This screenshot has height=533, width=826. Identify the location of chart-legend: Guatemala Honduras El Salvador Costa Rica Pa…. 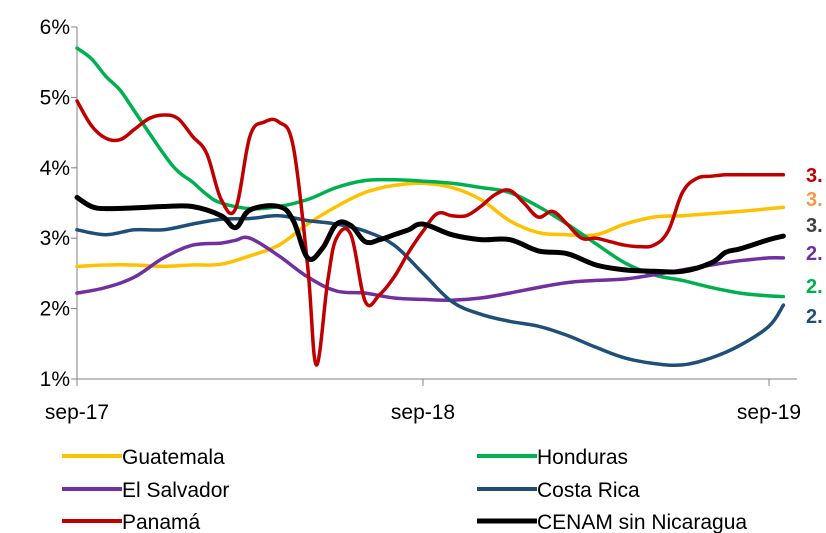
(404, 489).